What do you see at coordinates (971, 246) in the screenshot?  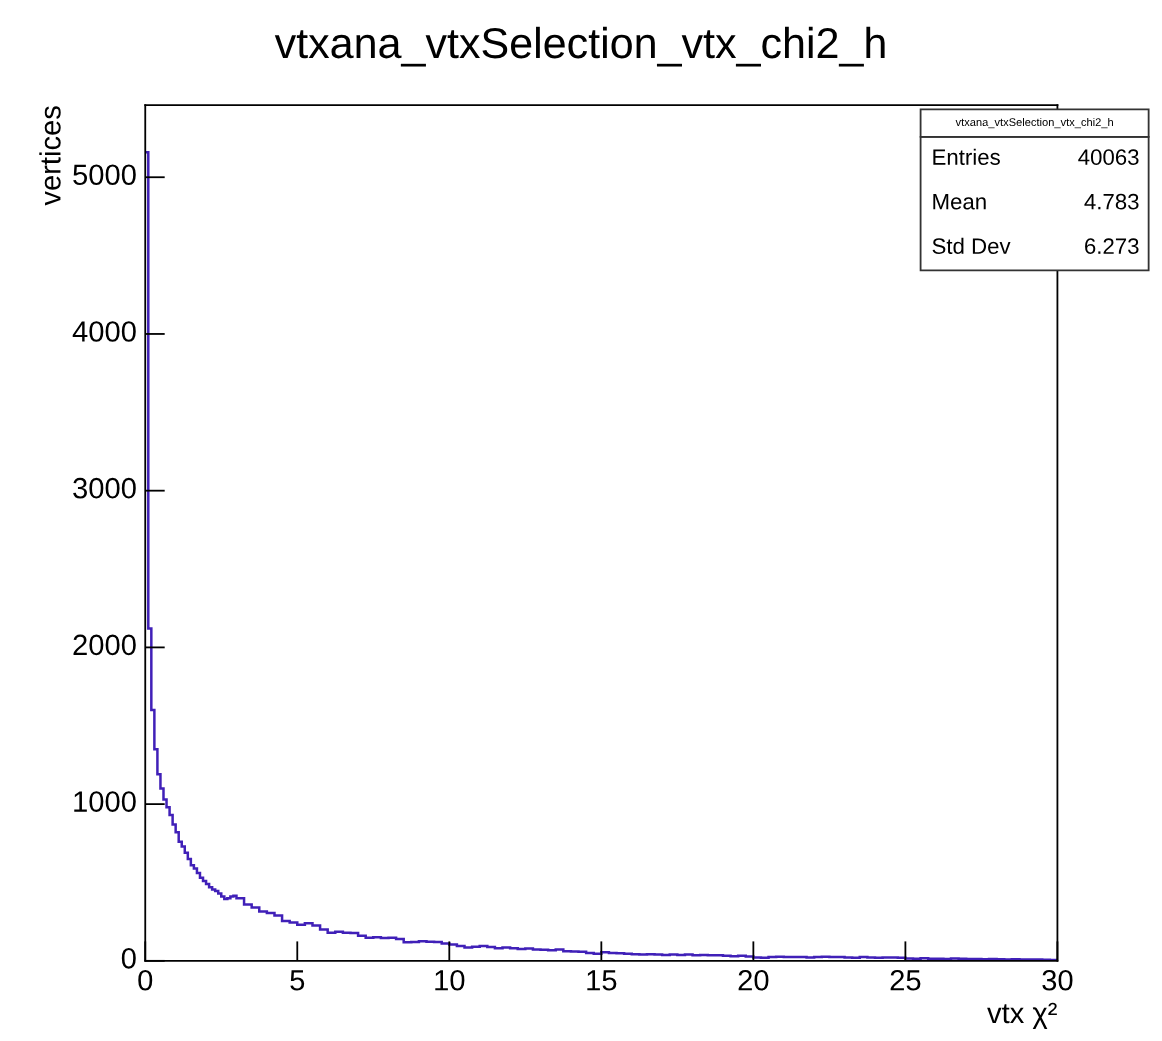 I see `annotation: Std Dev` at bounding box center [971, 246].